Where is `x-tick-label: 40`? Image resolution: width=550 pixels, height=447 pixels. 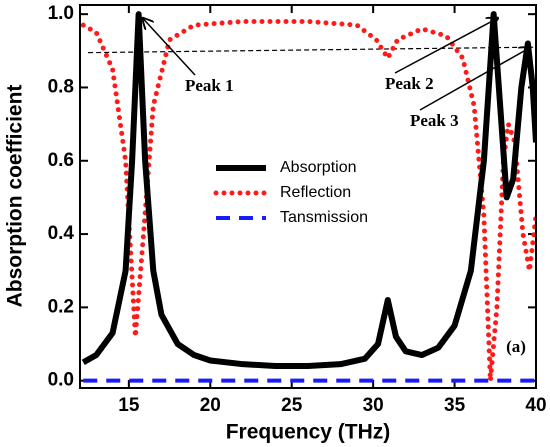
x-tick-label: 40 is located at coordinates (535, 405).